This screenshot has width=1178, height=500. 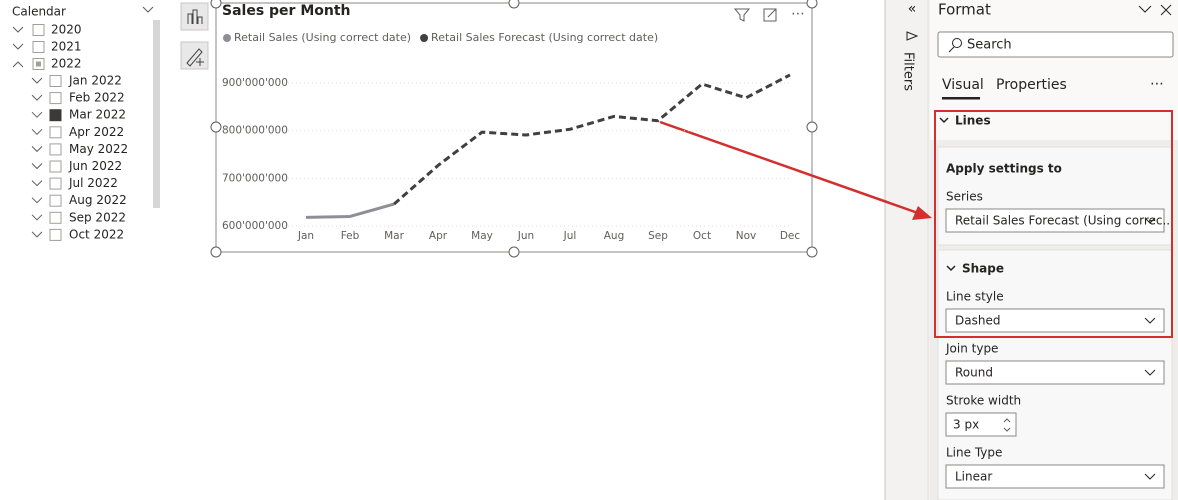 What do you see at coordinates (39, 12) in the screenshot?
I see `slicer-title: Calendar` at bounding box center [39, 12].